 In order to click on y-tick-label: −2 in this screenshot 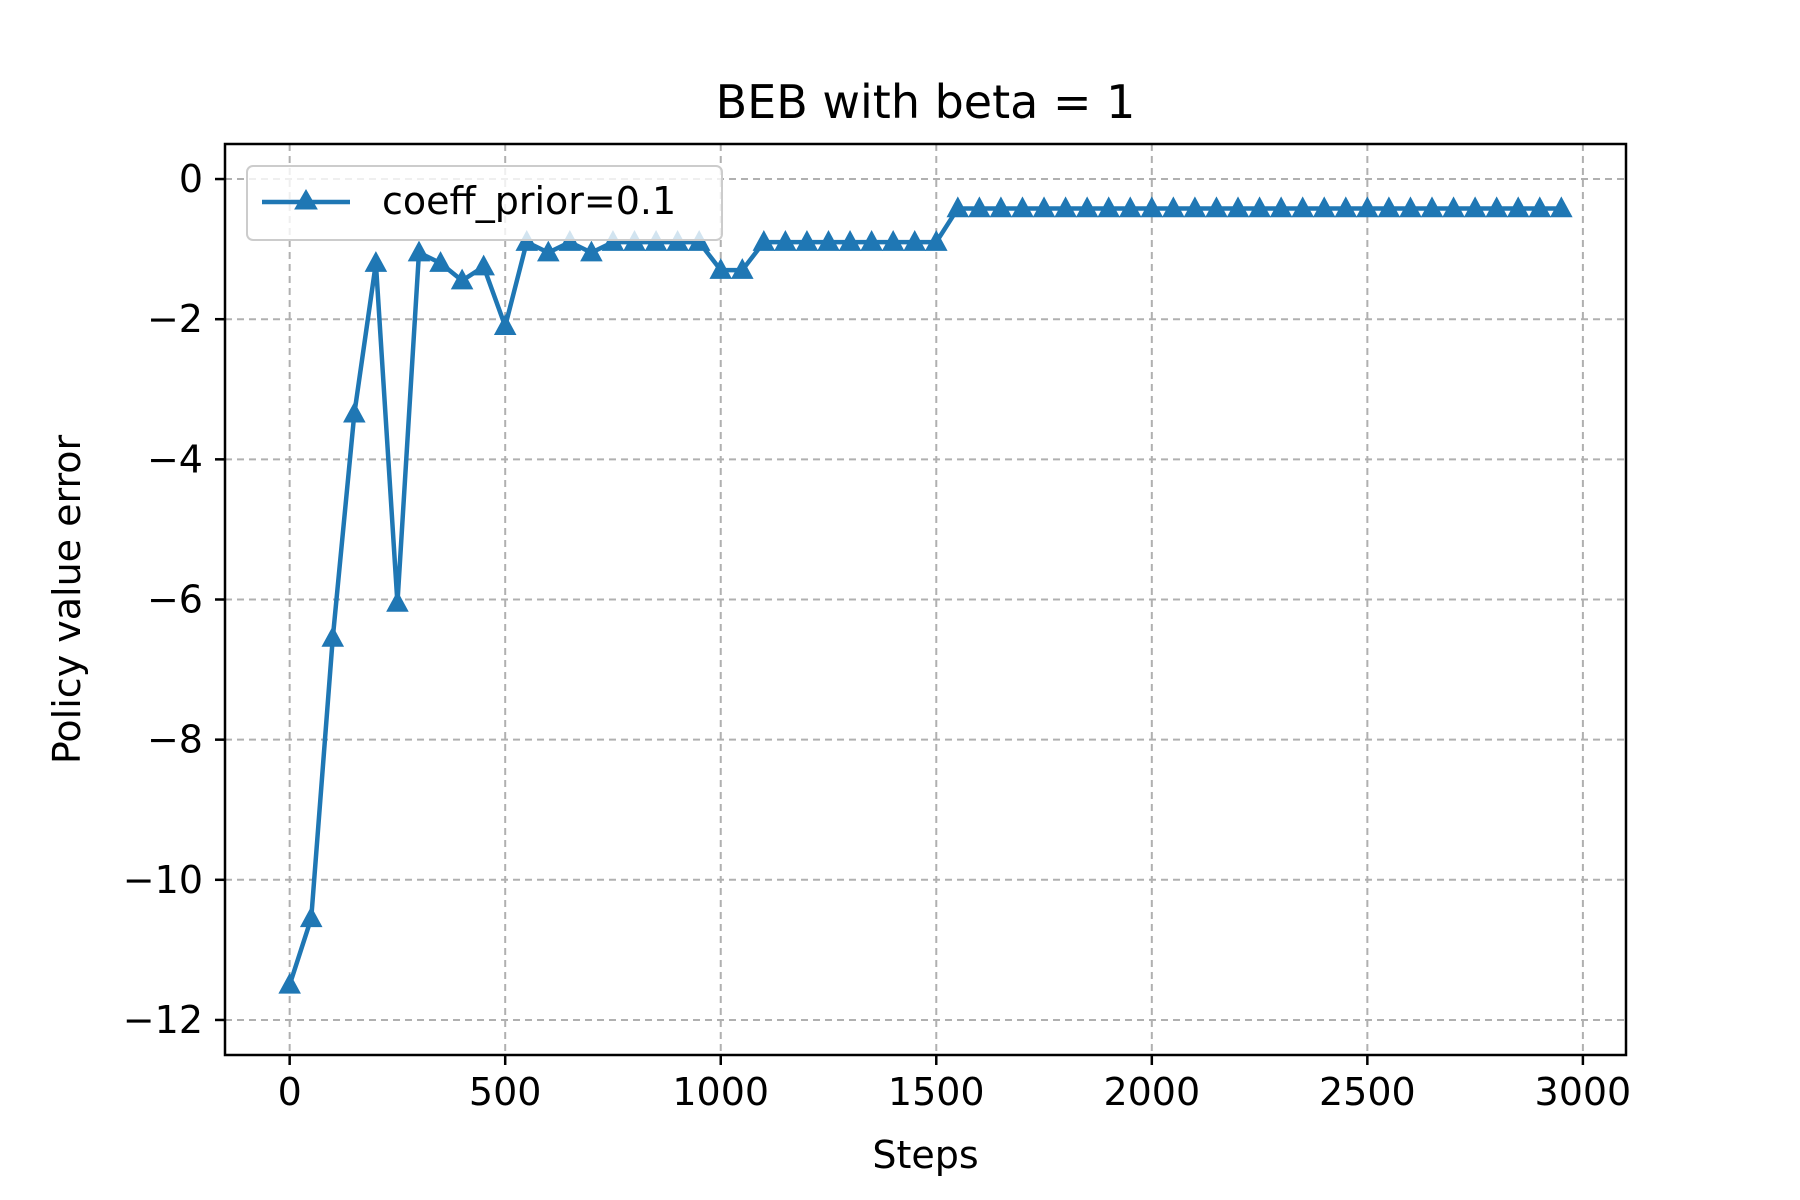, I will do `click(175, 319)`.